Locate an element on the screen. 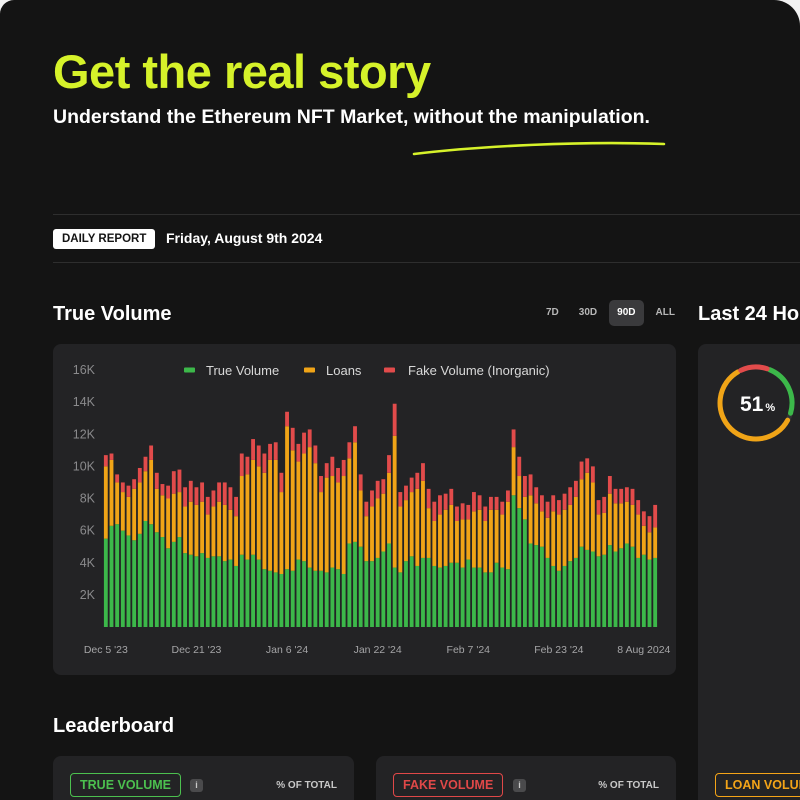 The height and width of the screenshot is (800, 800). leaderboard-title: Leaderboard is located at coordinates (114, 726).